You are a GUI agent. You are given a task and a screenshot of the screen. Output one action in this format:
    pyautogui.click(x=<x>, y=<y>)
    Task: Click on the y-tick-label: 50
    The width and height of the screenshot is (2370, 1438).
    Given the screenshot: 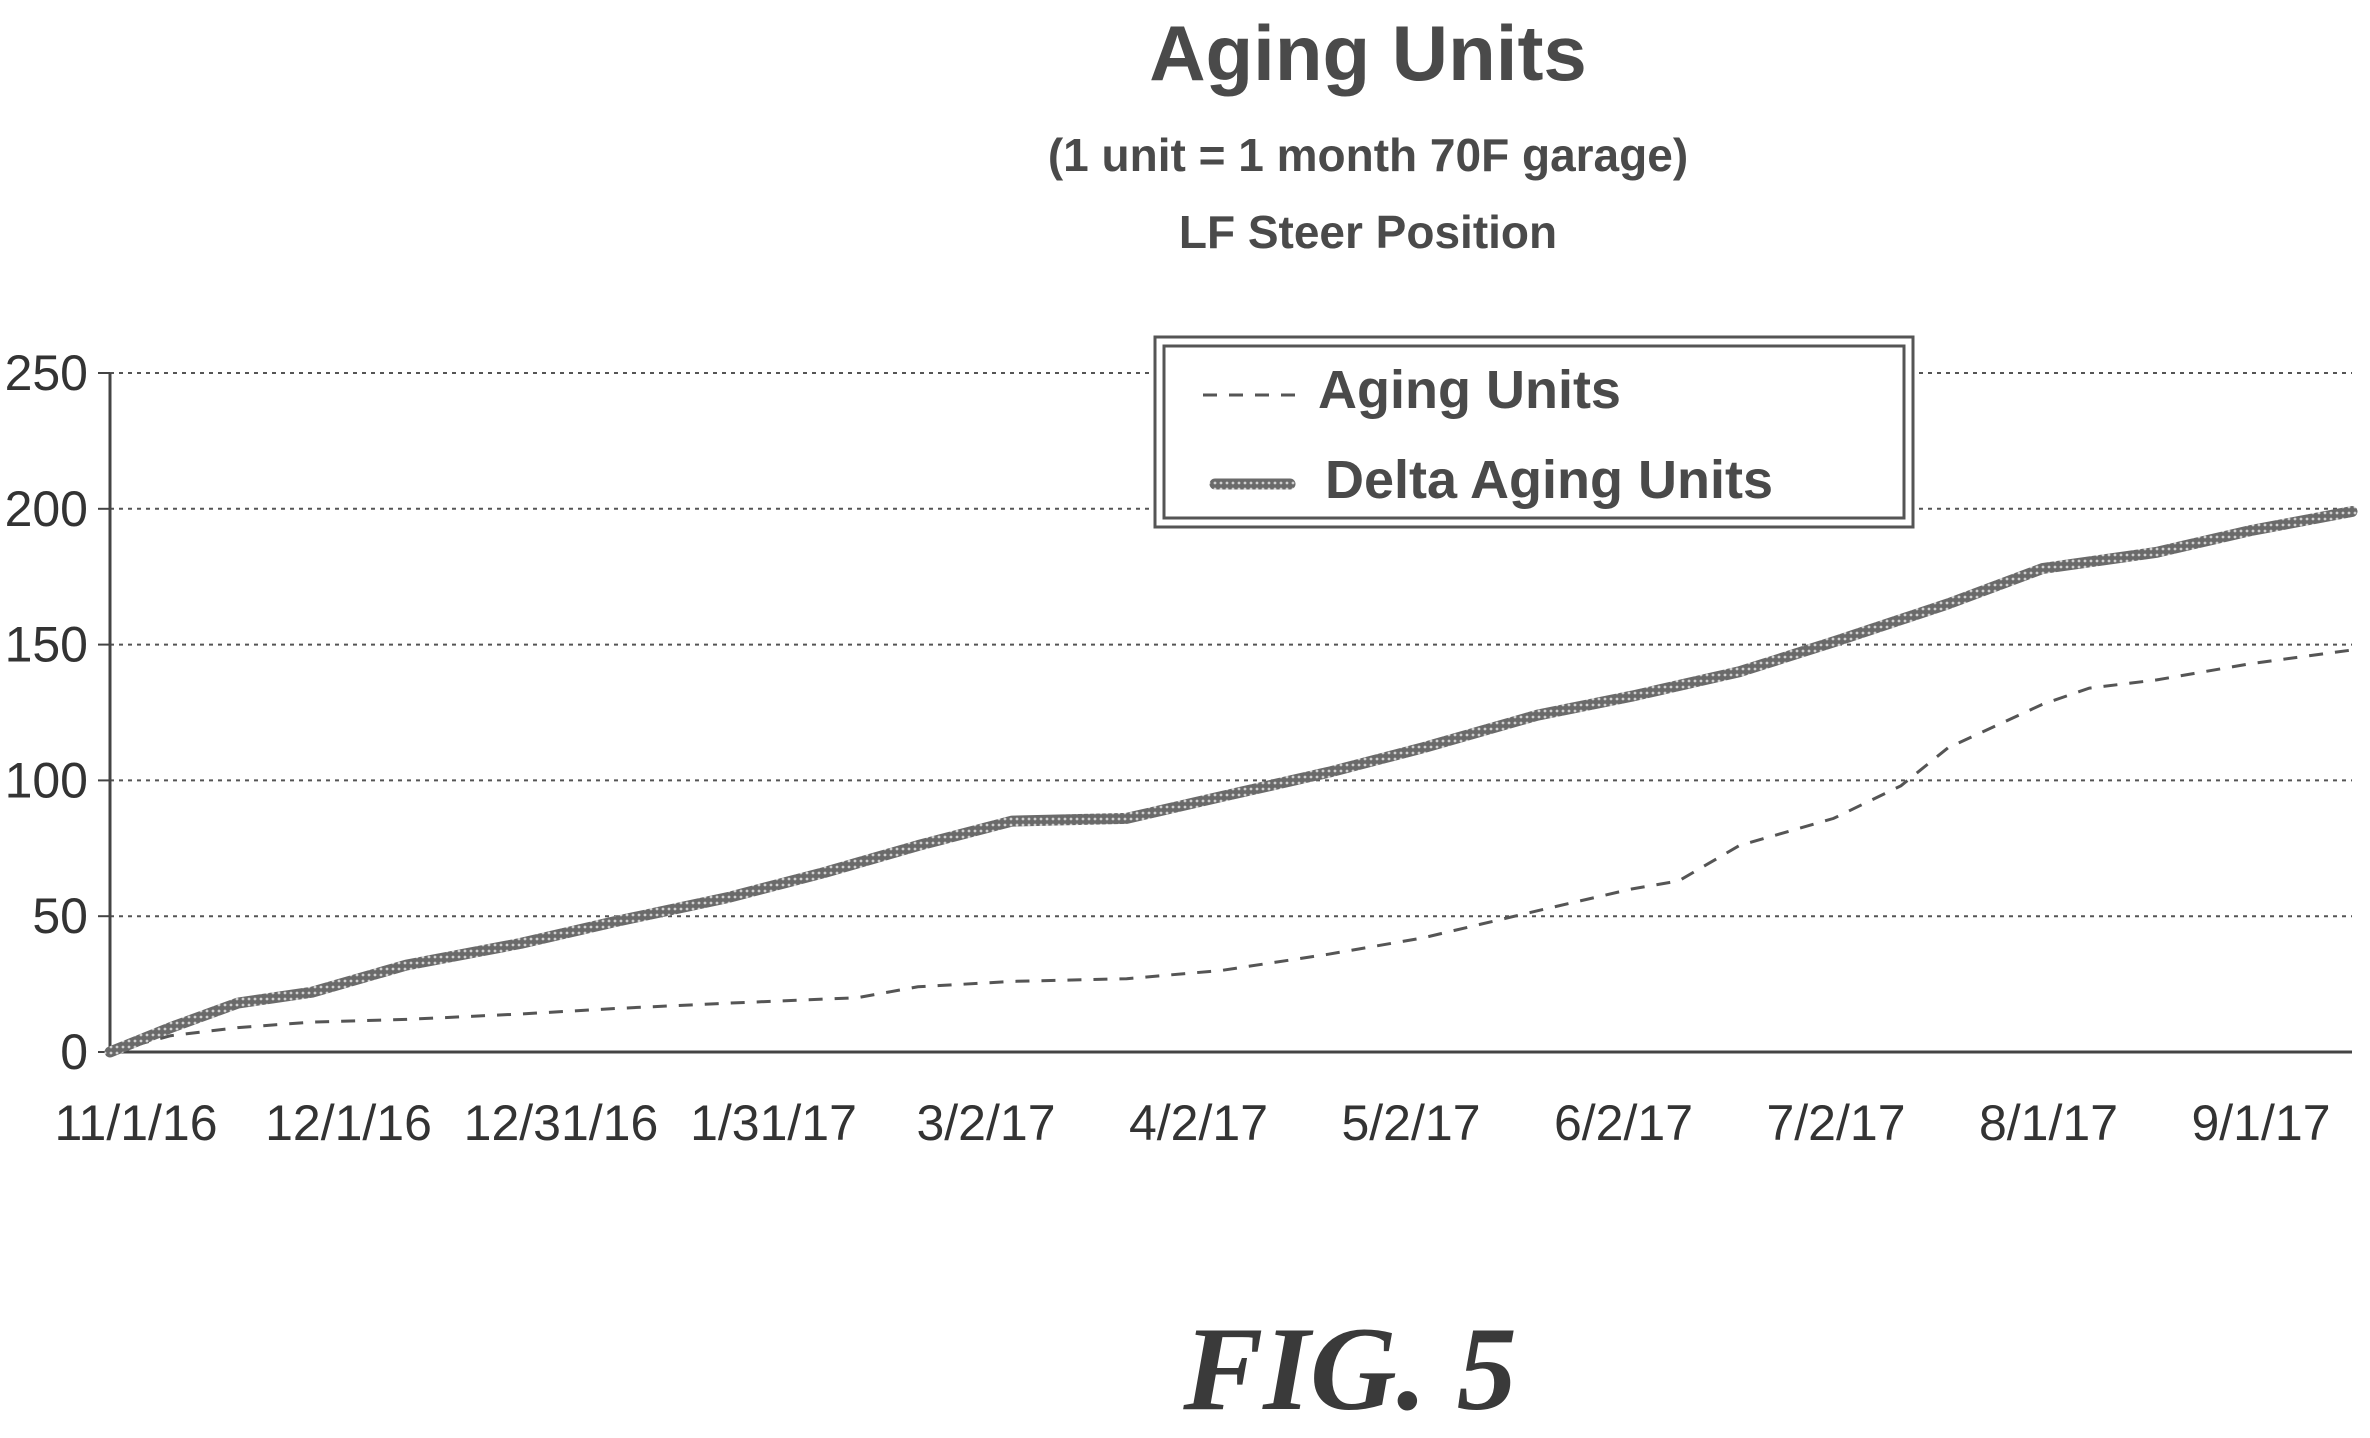 What is the action you would take?
    pyautogui.click(x=60, y=916)
    